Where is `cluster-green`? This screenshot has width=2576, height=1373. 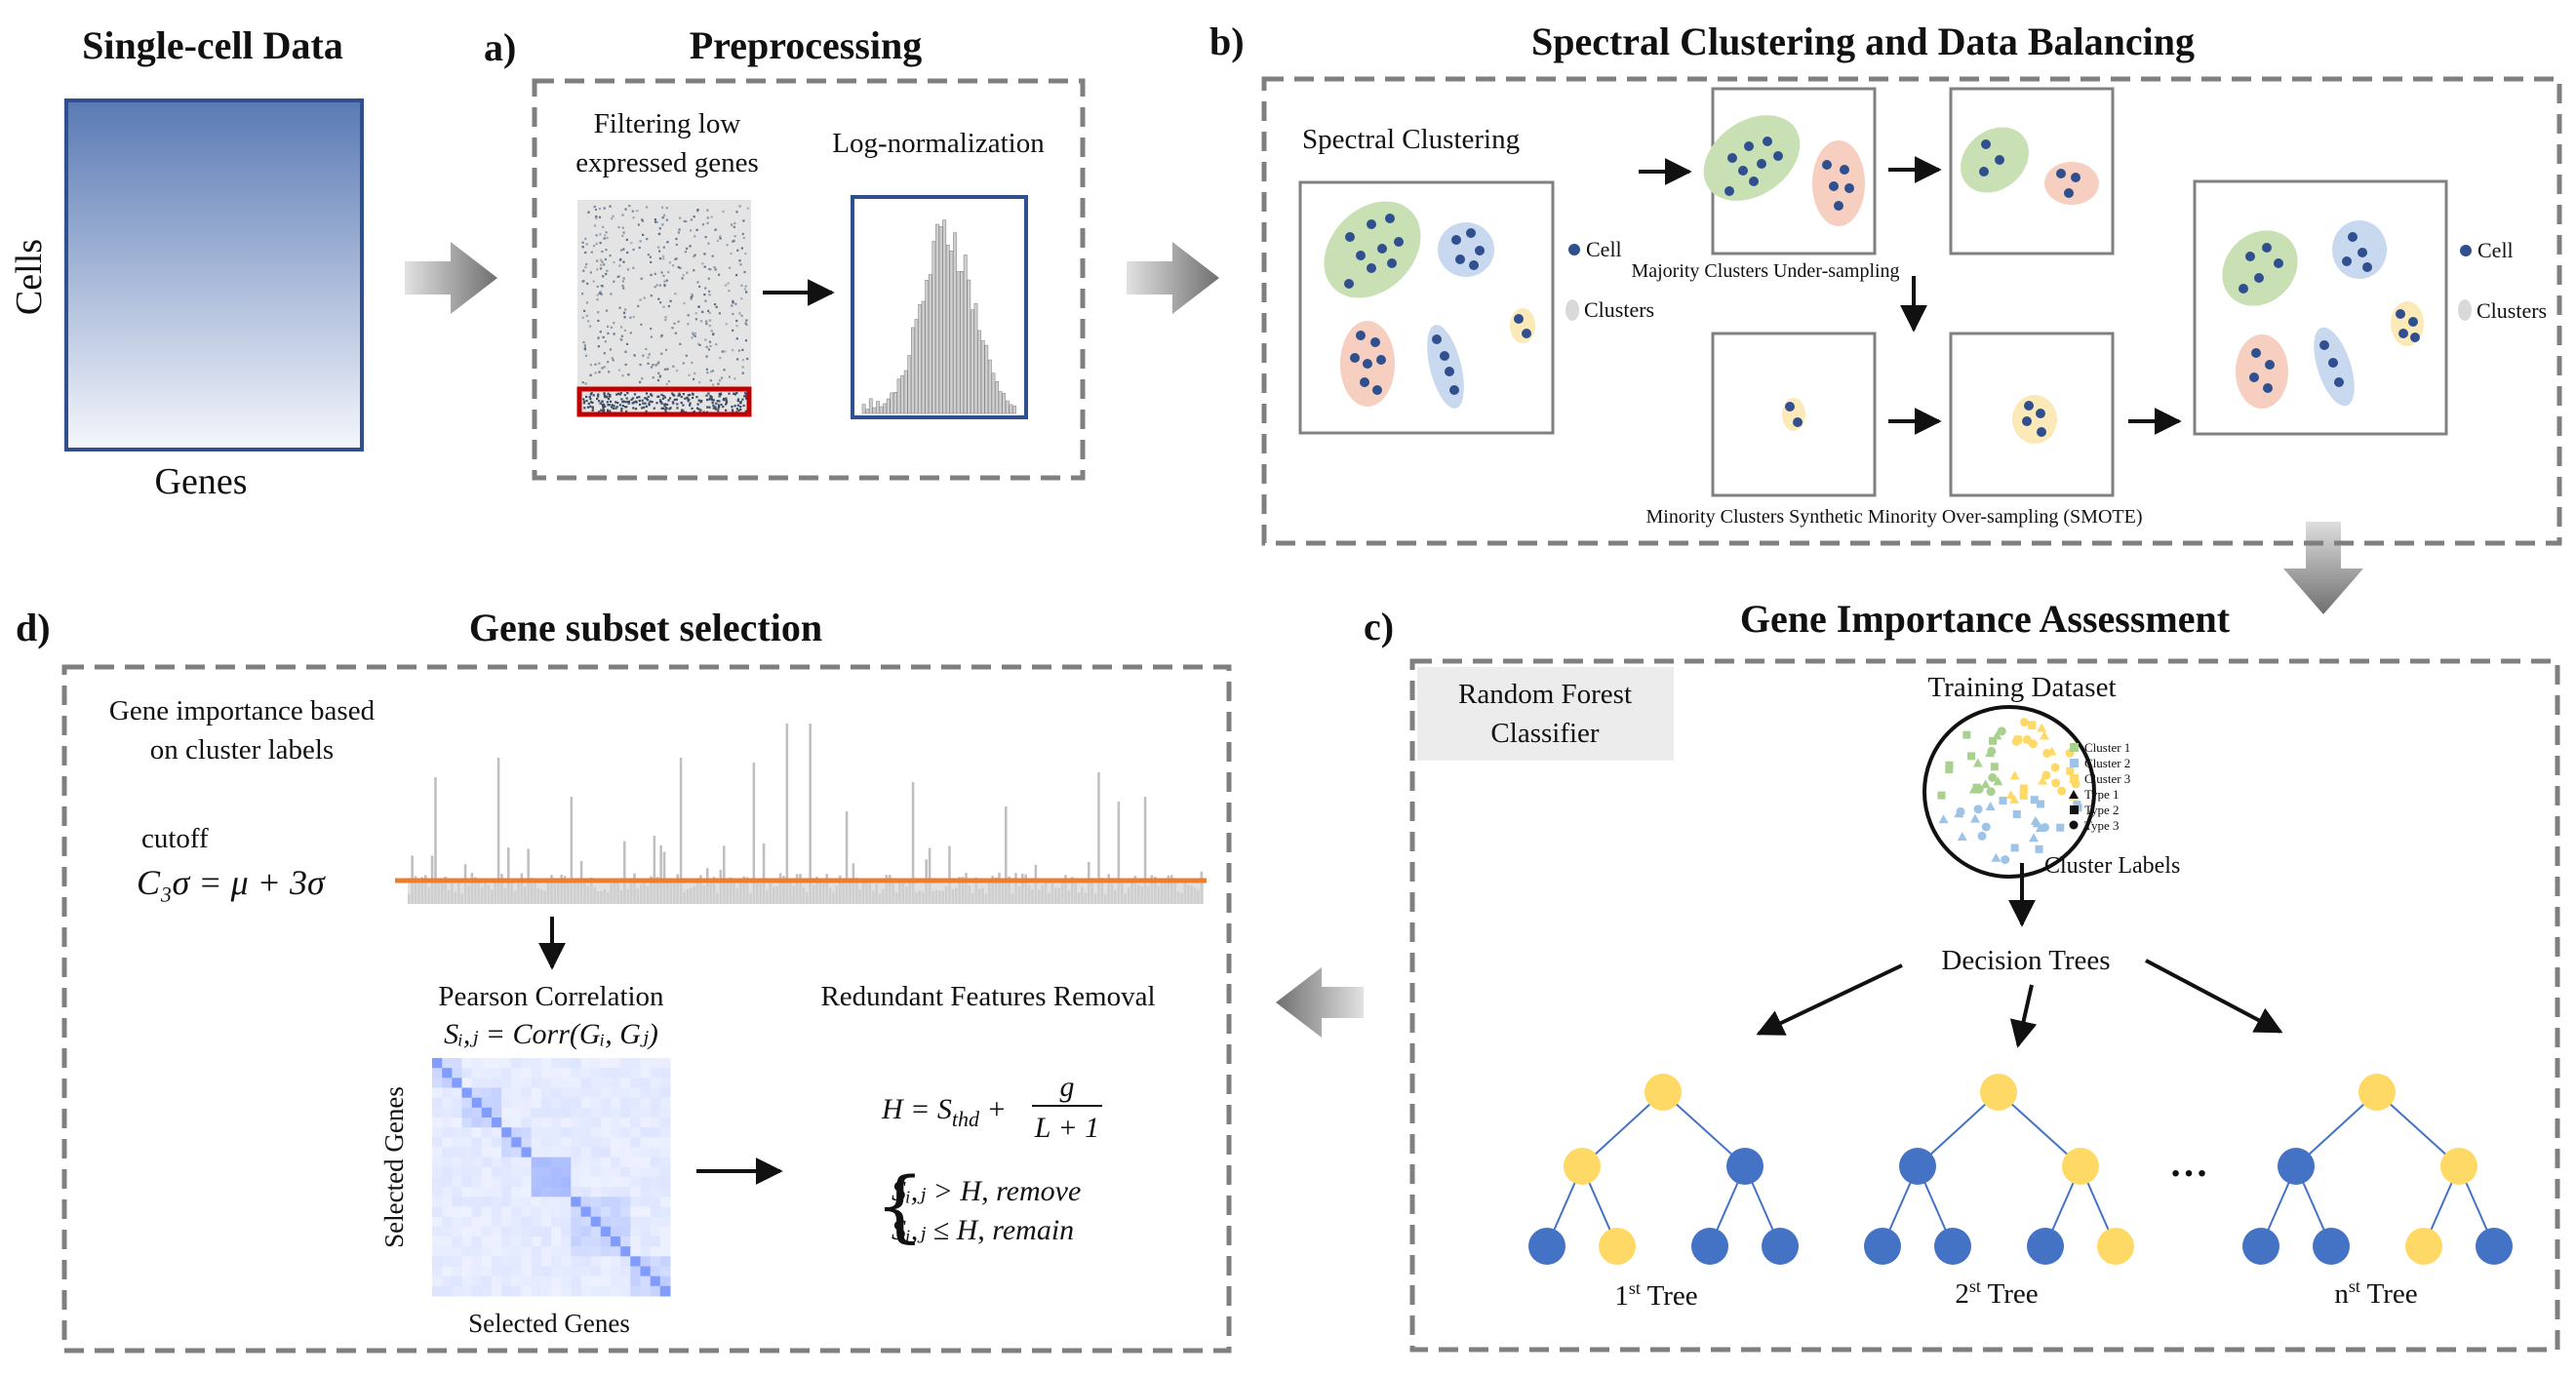 cluster-green is located at coordinates (1372, 249).